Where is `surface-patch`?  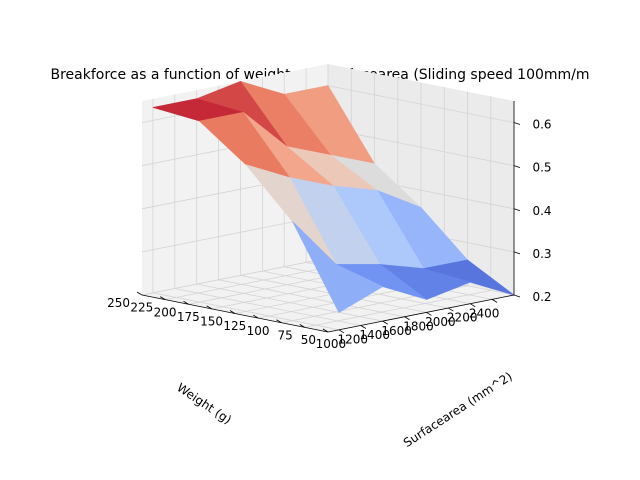 surface-patch is located at coordinates (338, 267).